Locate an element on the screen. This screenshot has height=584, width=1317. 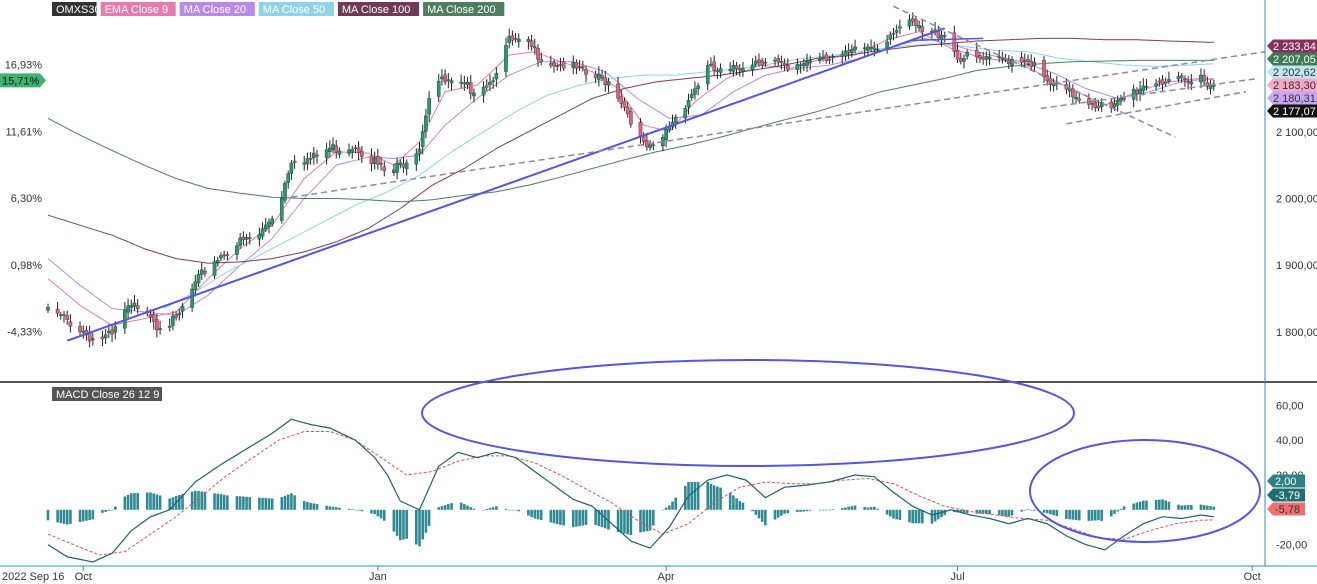
x-start-label: 2022 Sep 16 is located at coordinates (33, 577).